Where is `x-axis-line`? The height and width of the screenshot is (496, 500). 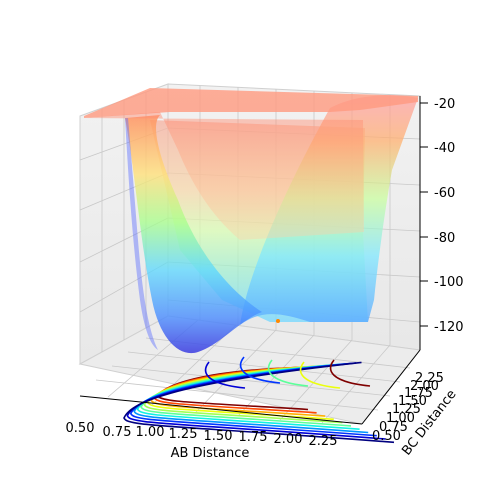 x-axis-line is located at coordinates (221, 410).